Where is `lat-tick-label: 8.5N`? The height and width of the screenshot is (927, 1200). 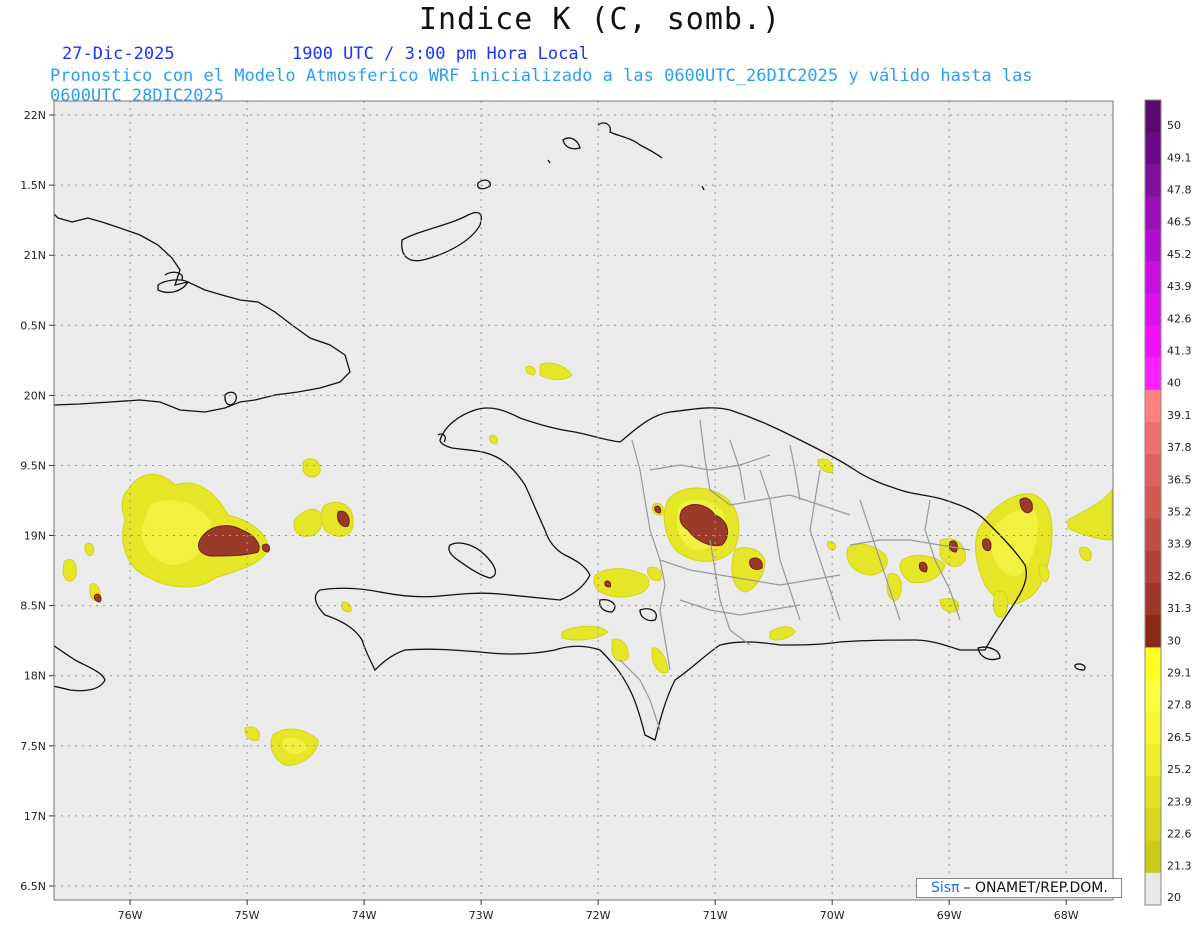
lat-tick-label: 8.5N is located at coordinates (33, 606).